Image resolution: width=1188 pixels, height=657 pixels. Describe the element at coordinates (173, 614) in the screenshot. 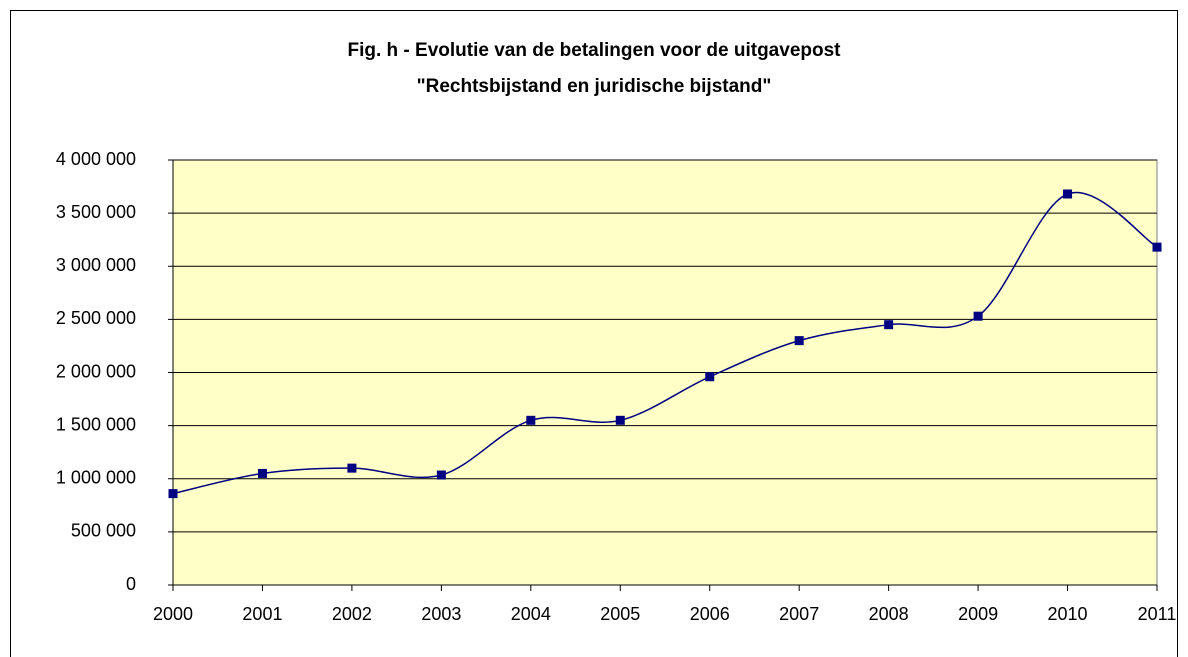

I see `x-tick-label: 2000` at that location.